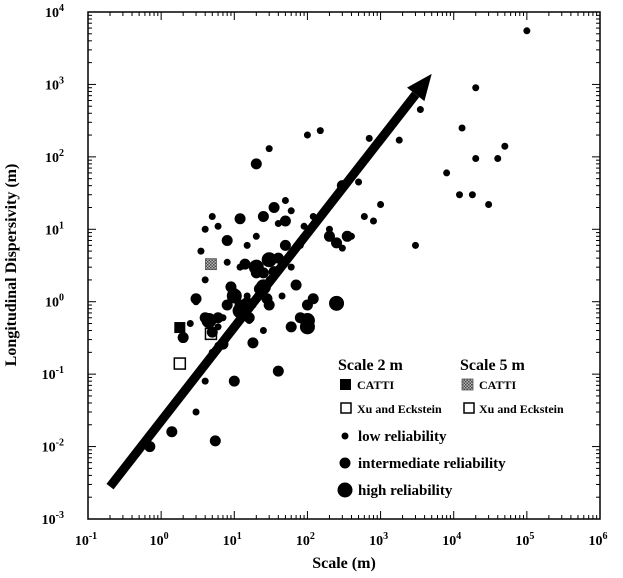  I want to click on data-point-hatched-square, so click(211, 264).